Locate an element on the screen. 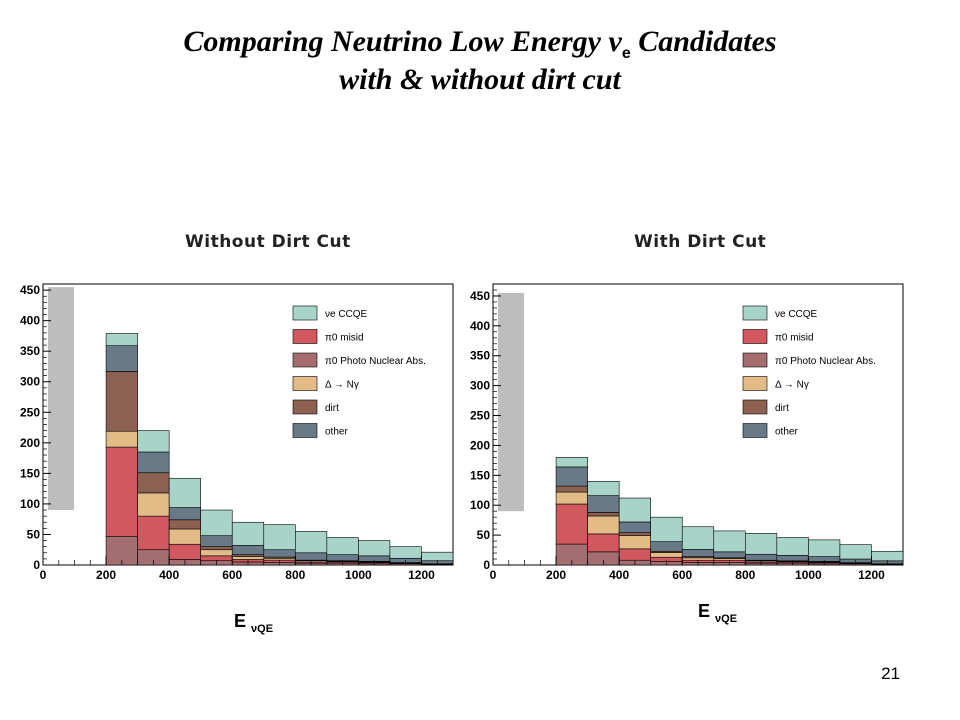 The width and height of the screenshot is (960, 720). legend-swatch-nue_ccqe is located at coordinates (755, 313).